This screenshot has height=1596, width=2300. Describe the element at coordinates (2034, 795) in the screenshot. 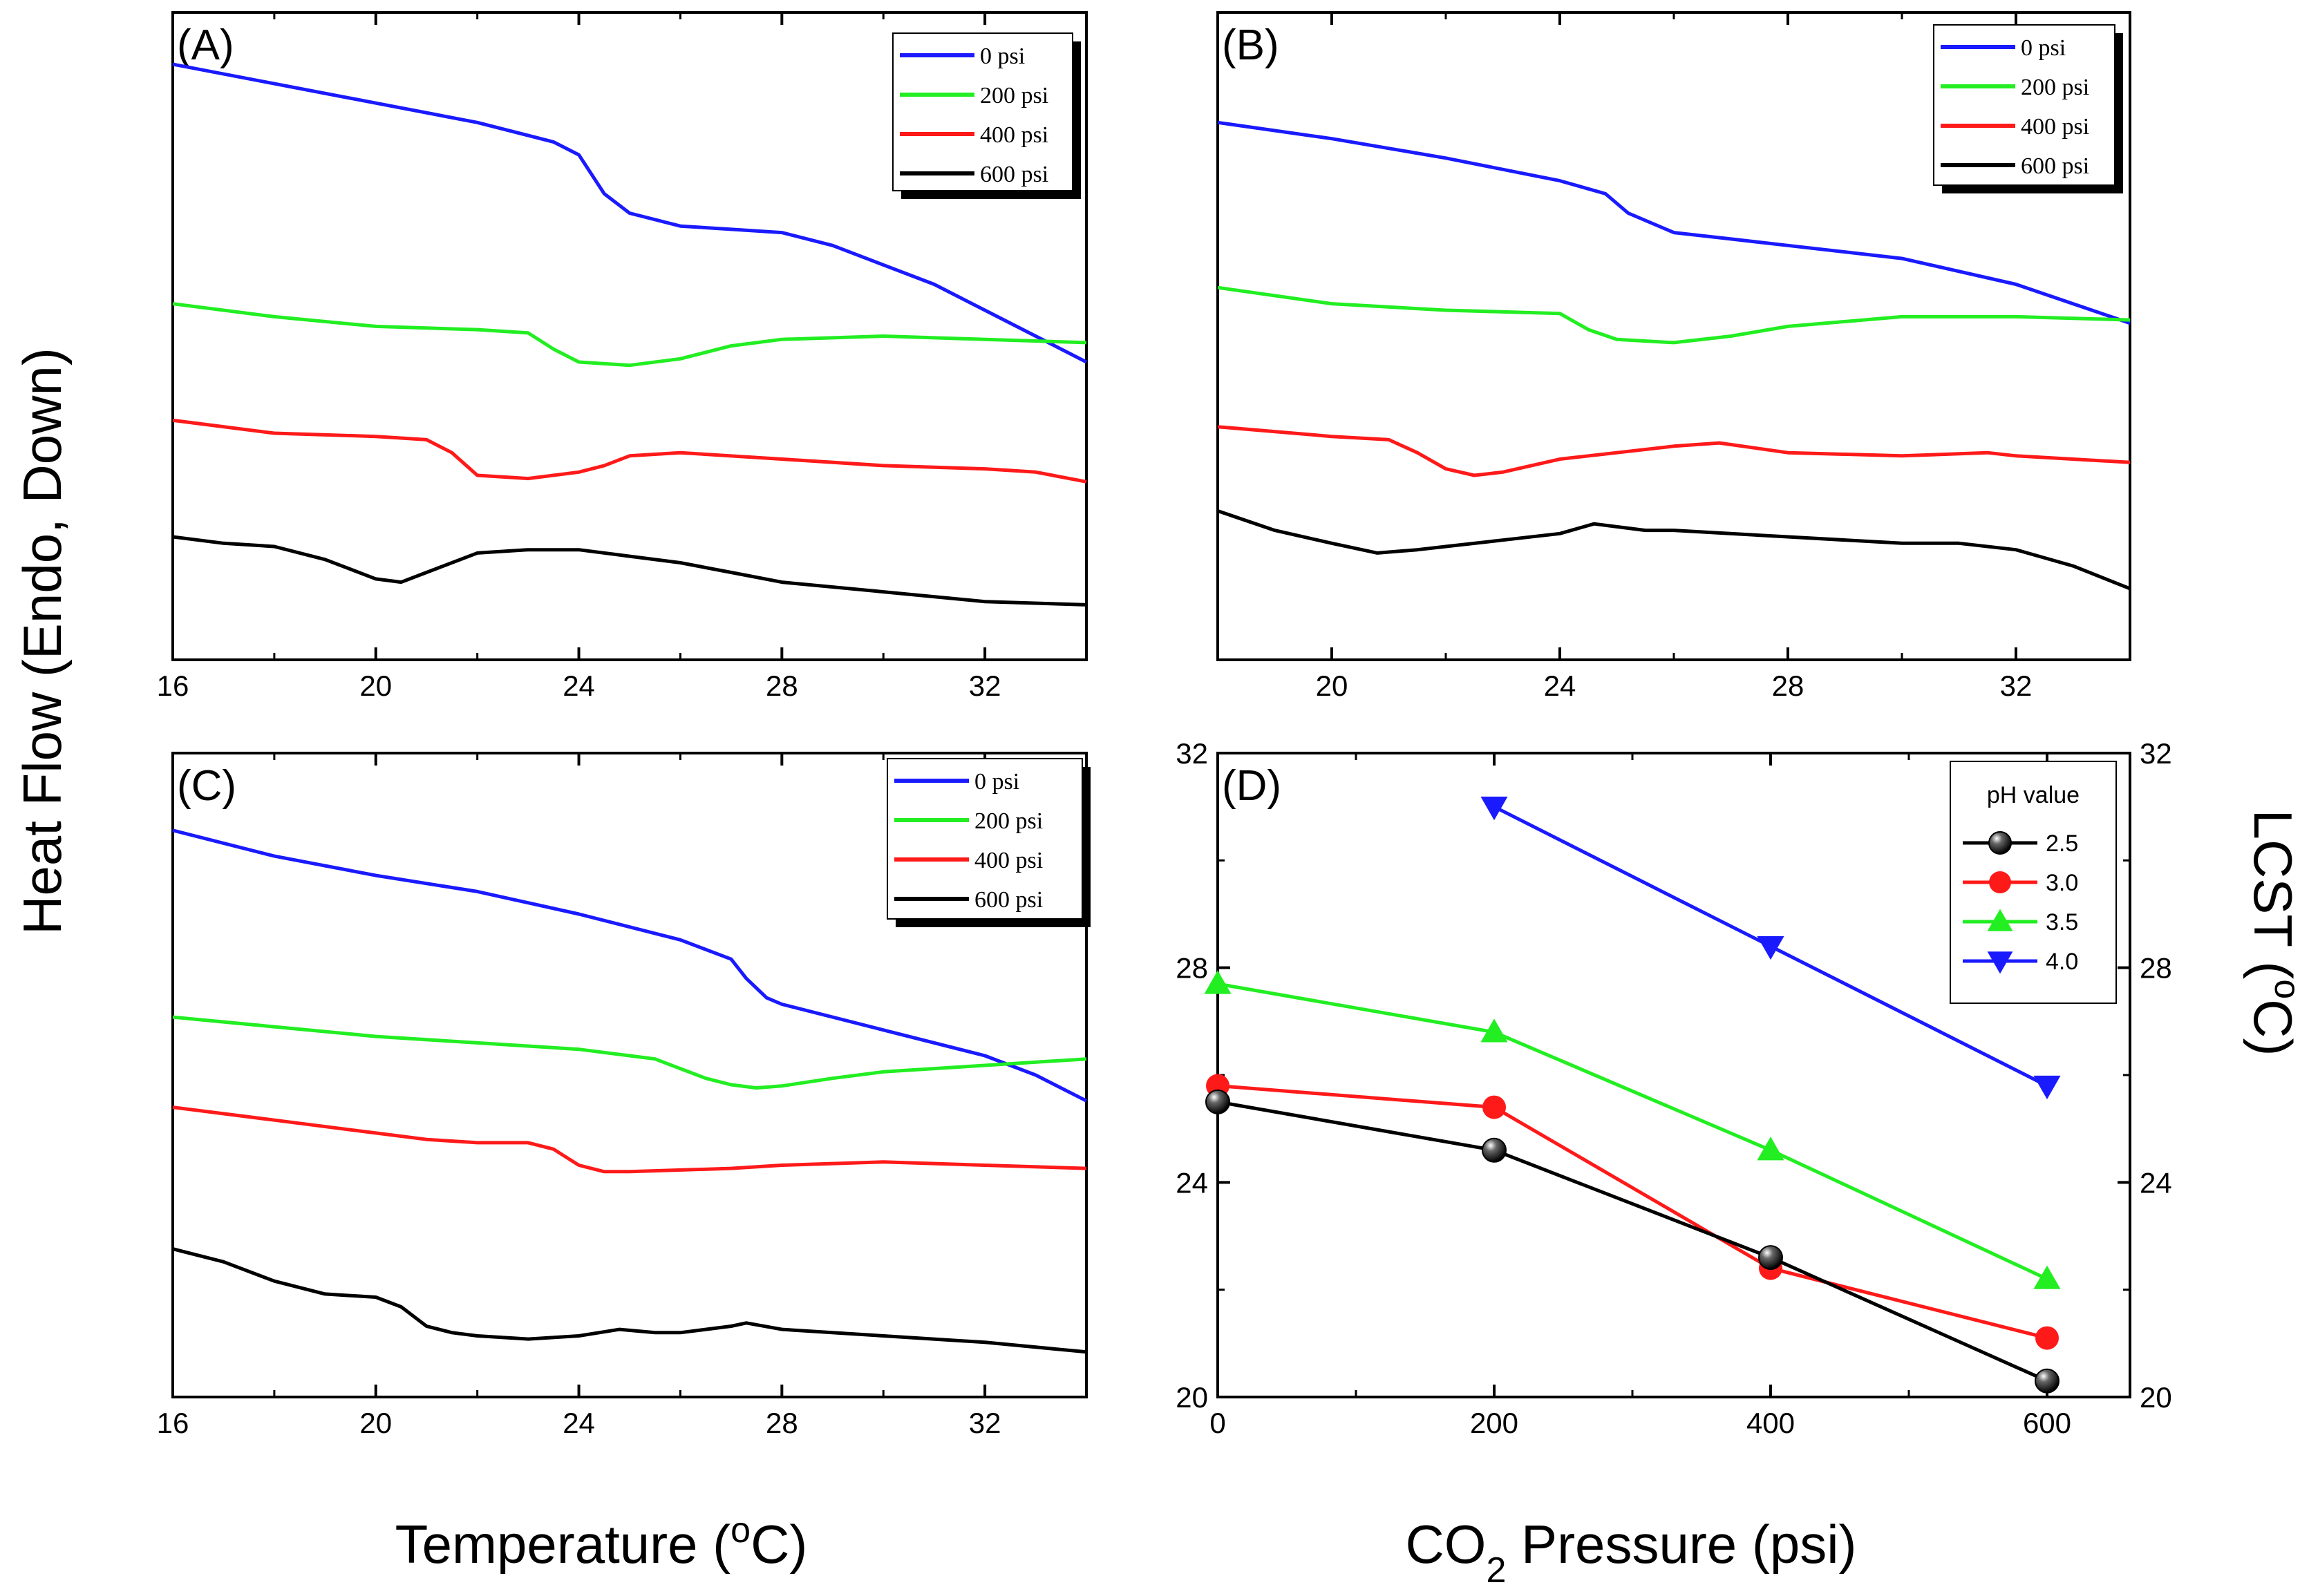

I see `legend-title: pH value` at that location.